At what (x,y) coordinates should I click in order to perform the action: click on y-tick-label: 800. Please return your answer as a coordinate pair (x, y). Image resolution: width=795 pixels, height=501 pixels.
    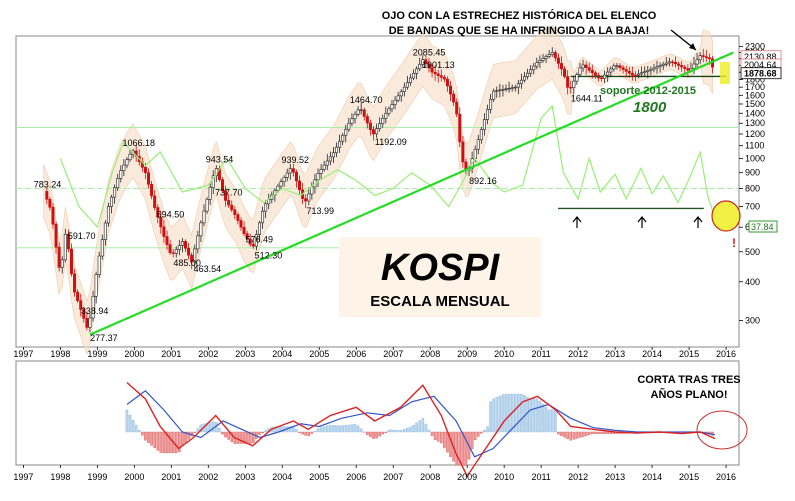
    Looking at the image, I should click on (752, 189).